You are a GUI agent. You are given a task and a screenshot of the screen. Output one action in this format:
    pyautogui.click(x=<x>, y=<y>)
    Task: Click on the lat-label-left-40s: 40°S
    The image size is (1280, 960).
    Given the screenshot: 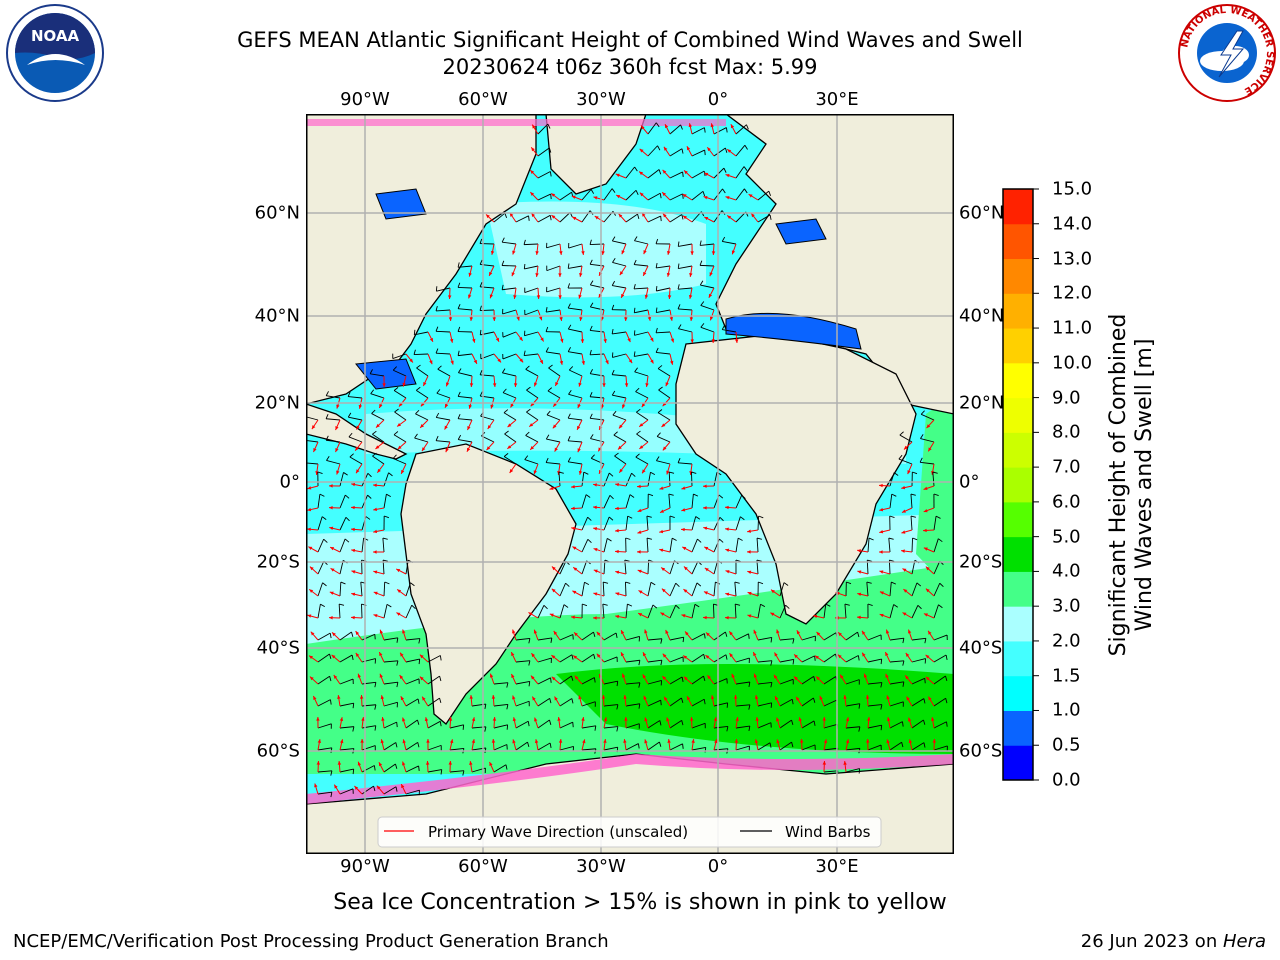 What is the action you would take?
    pyautogui.click(x=278, y=648)
    